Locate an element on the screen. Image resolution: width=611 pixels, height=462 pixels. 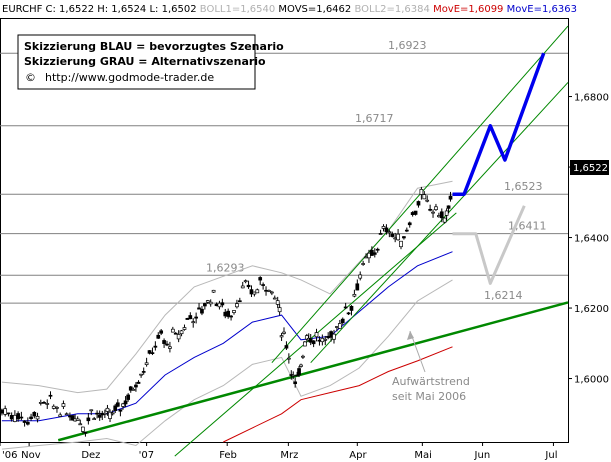
annotation-line2: seit Mai 2006 is located at coordinates (429, 396).